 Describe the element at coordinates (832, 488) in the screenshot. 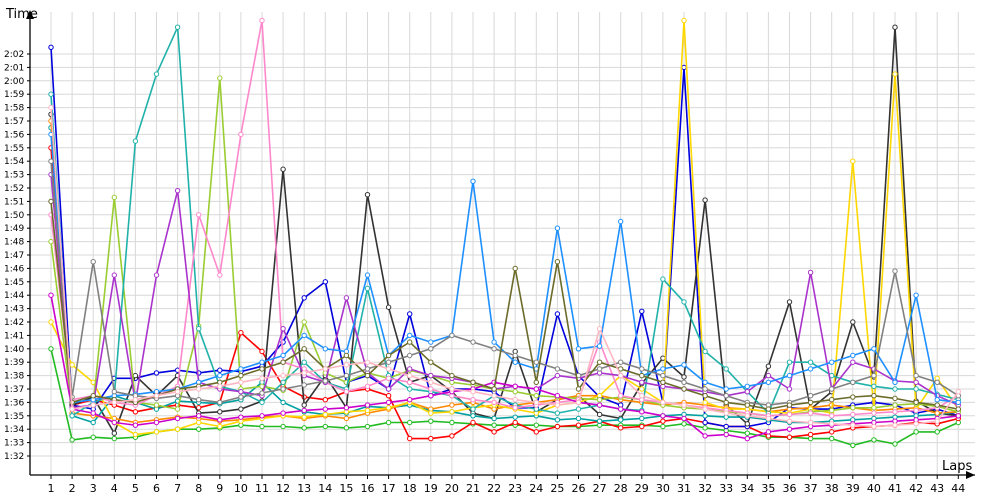

I see `x-tick-label: 38` at that location.